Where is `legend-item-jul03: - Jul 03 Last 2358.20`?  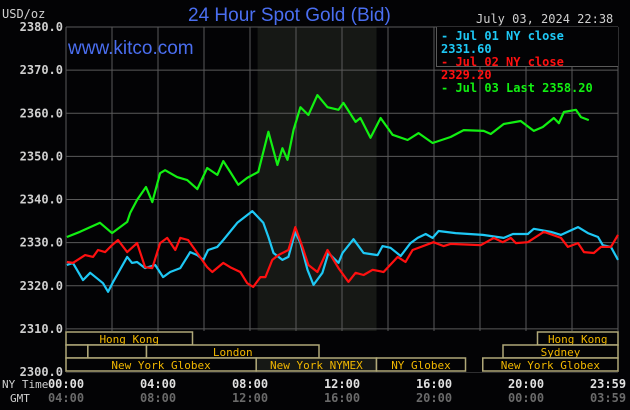
legend-item-jul03: - Jul 03 Last 2358.20 is located at coordinates (517, 88).